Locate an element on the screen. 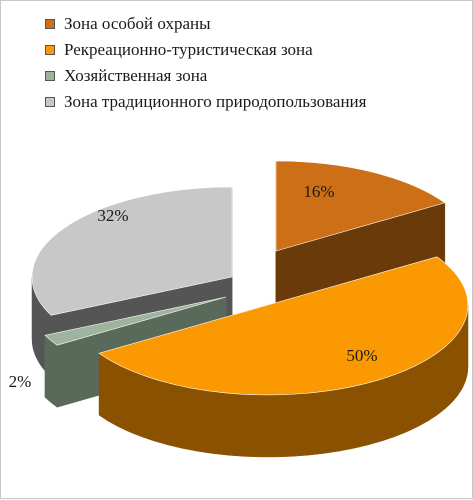  legend-label-recreation-zone: Рекреационно-туристическая зона is located at coordinates (188, 49).